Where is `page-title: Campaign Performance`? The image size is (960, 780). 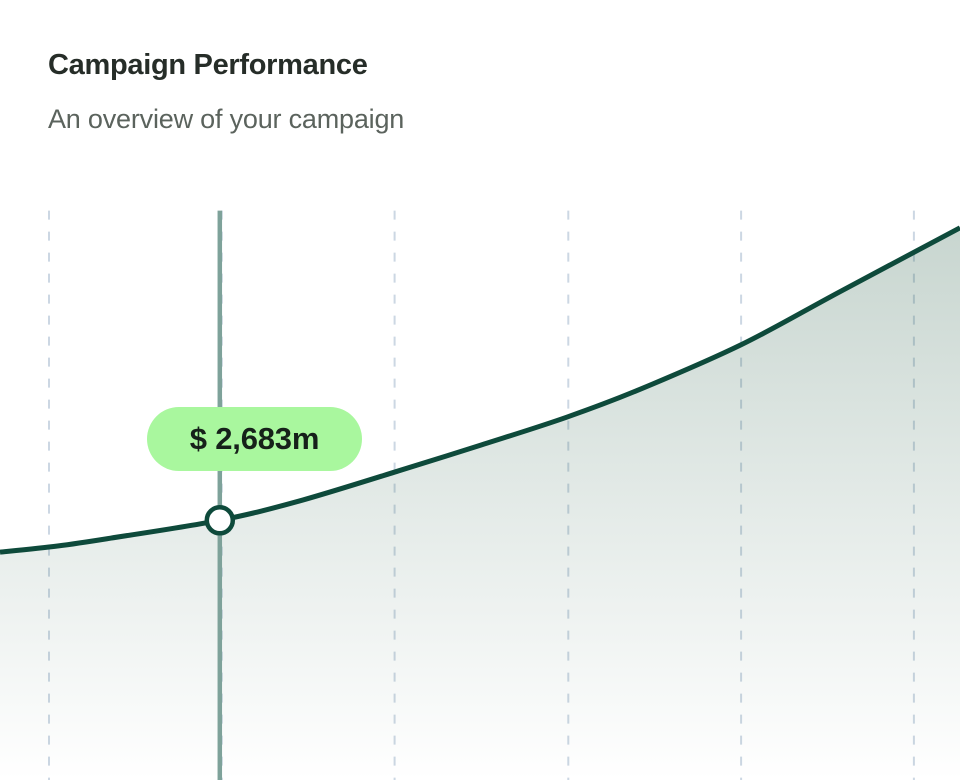 page-title: Campaign Performance is located at coordinates (208, 65).